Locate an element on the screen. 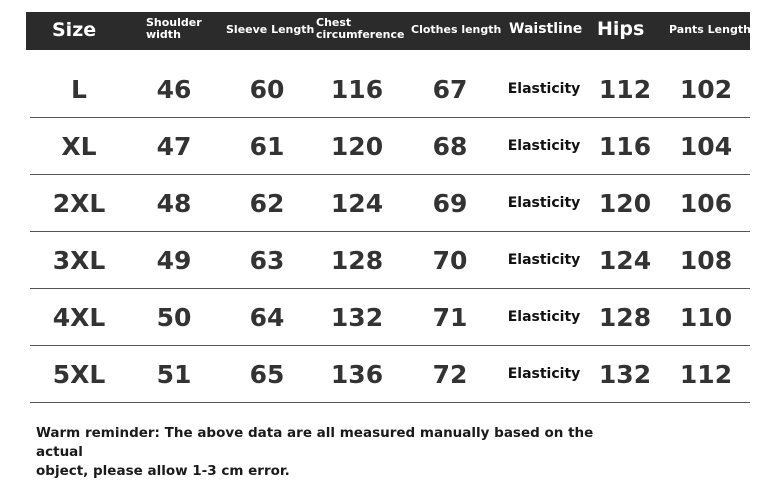  cell-clothes: 67 is located at coordinates (450, 89).